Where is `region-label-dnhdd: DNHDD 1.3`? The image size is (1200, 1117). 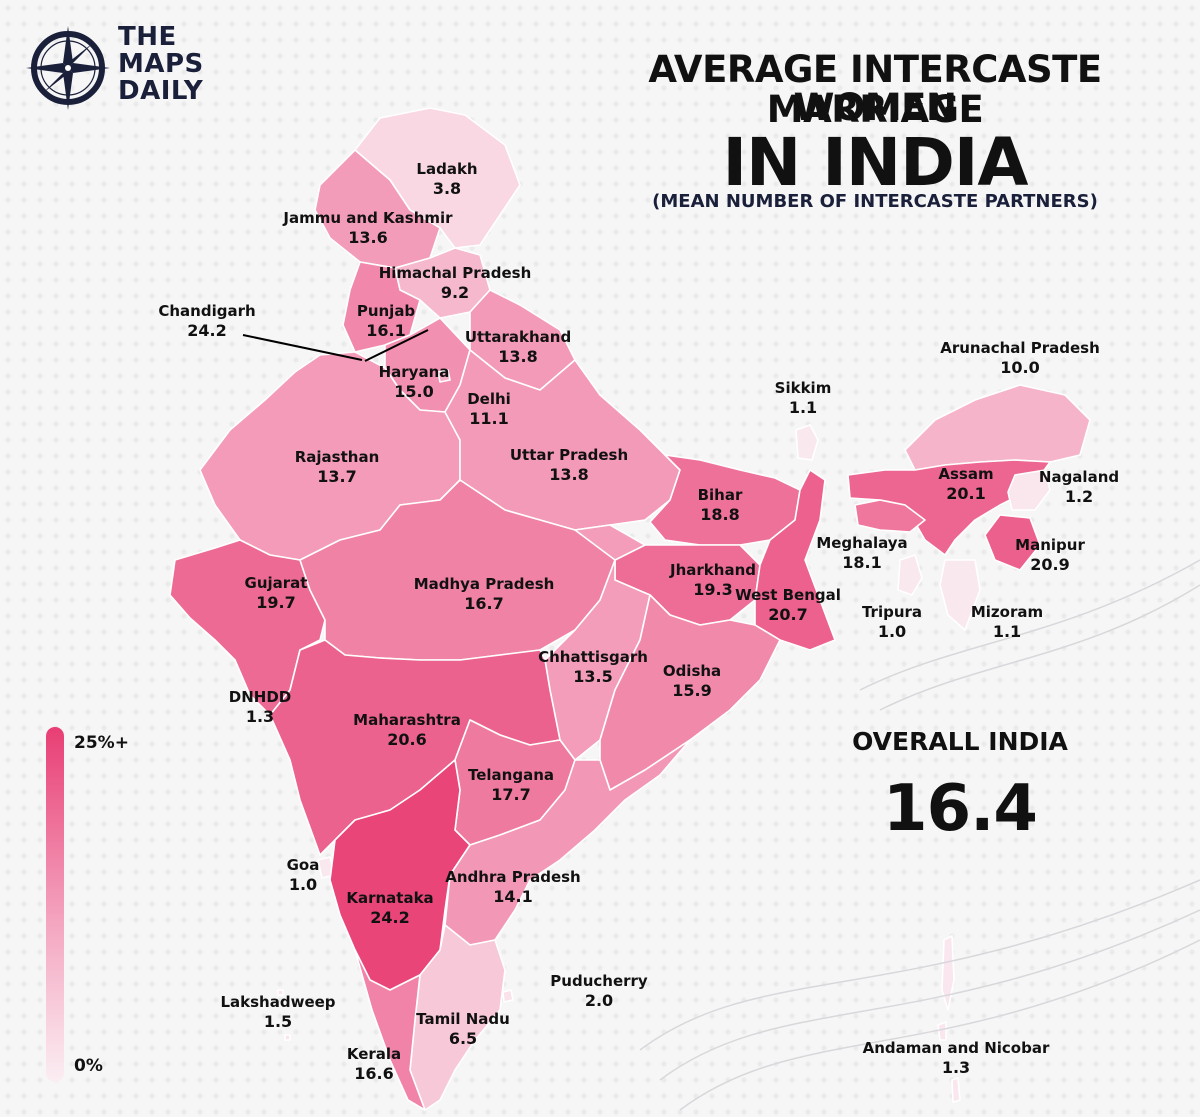 region-label-dnhdd: DNHDD 1.3 is located at coordinates (260, 707).